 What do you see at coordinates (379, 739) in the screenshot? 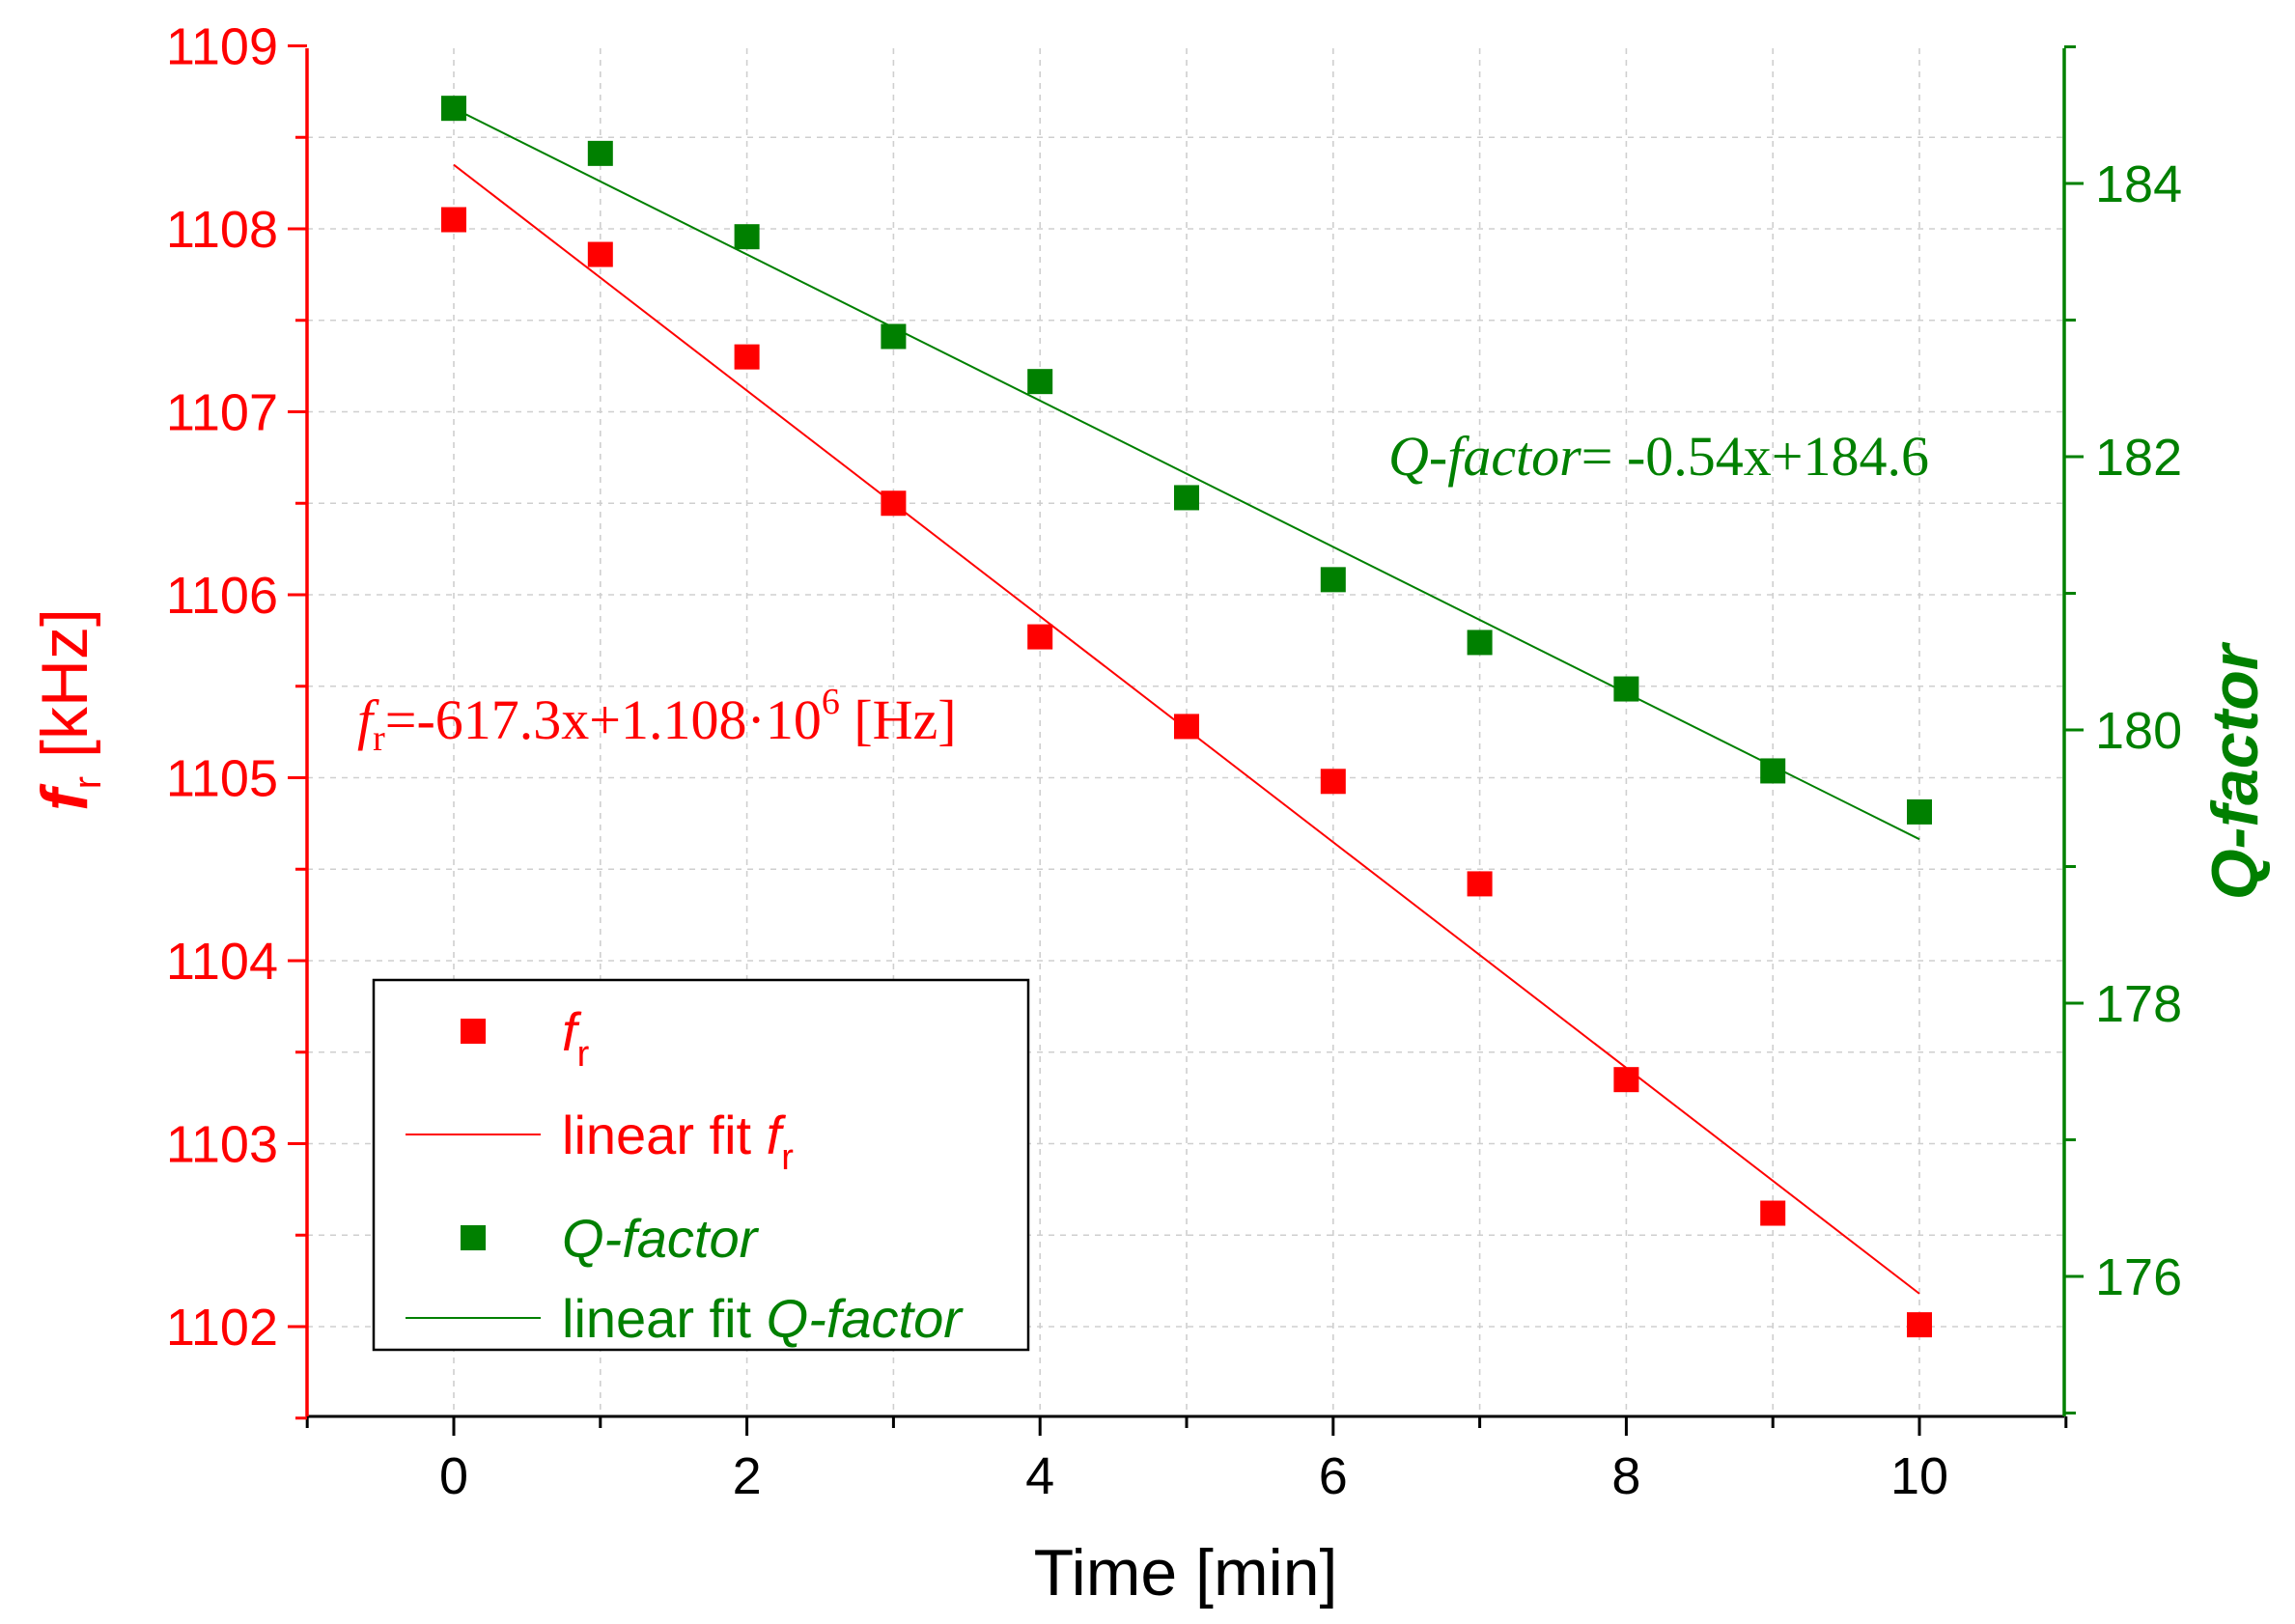
I see `fr-fit-subscript: r` at bounding box center [379, 739].